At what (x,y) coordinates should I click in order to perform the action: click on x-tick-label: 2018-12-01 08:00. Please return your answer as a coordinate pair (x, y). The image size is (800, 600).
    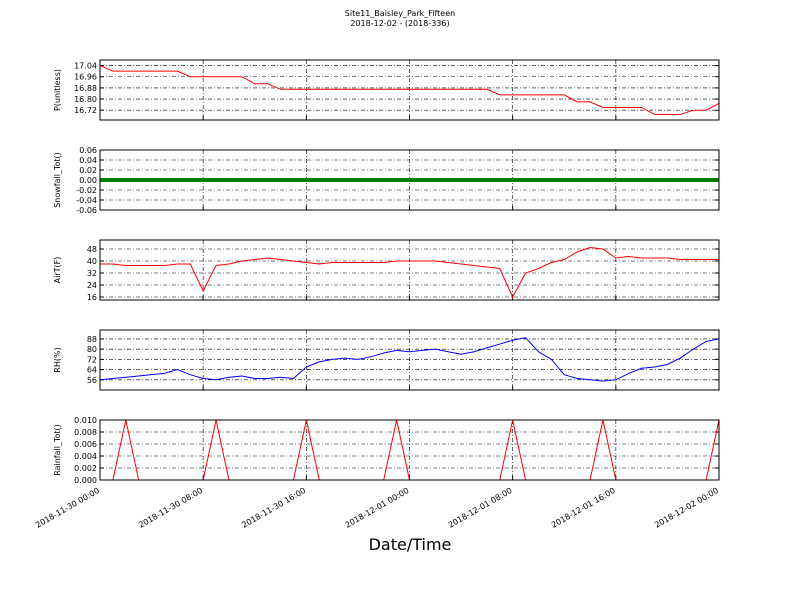
    Looking at the image, I should click on (480, 508).